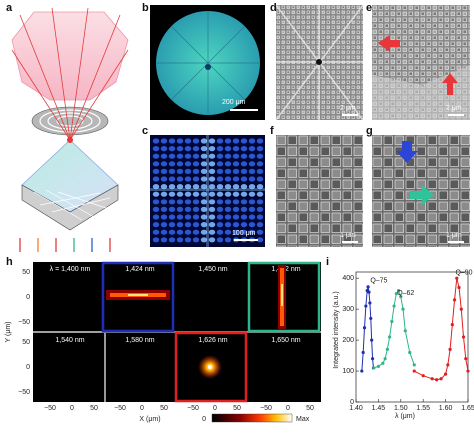  Describe the element at coordinates (348, 278) in the screenshot. I see `chart-y-tick: 400` at that location.